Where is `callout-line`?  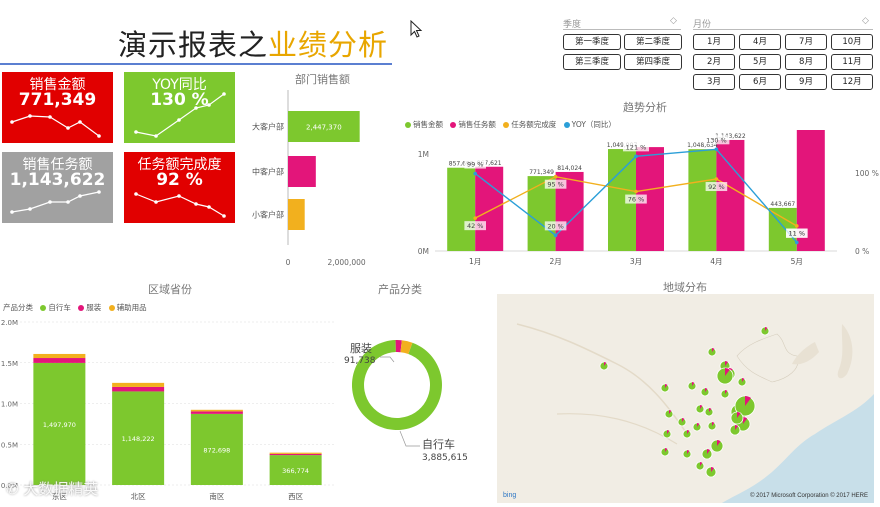
callout-line is located at coordinates (387, 359).